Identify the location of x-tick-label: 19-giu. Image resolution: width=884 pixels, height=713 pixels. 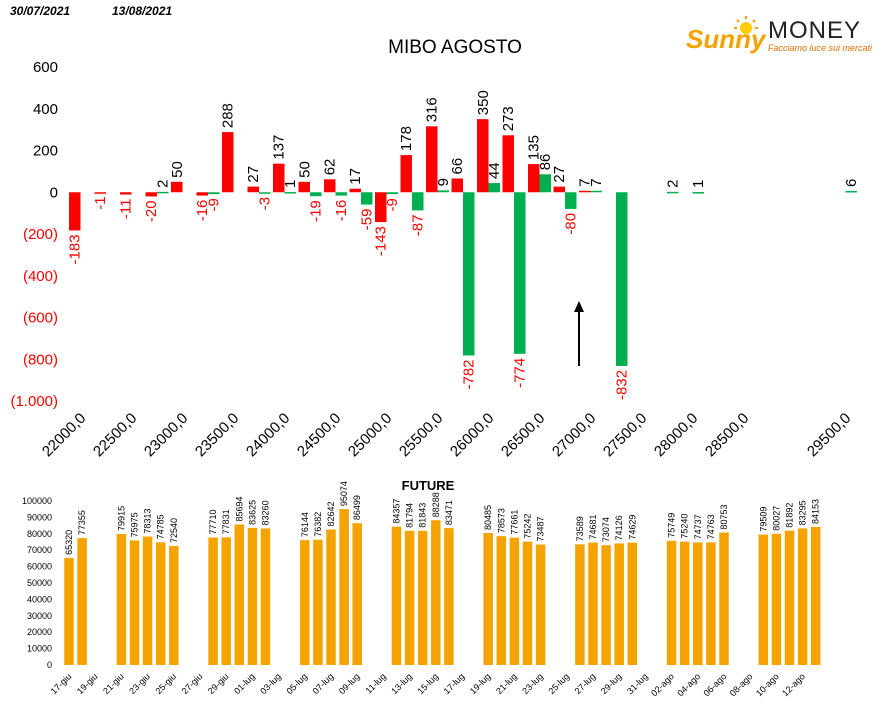
(87, 683).